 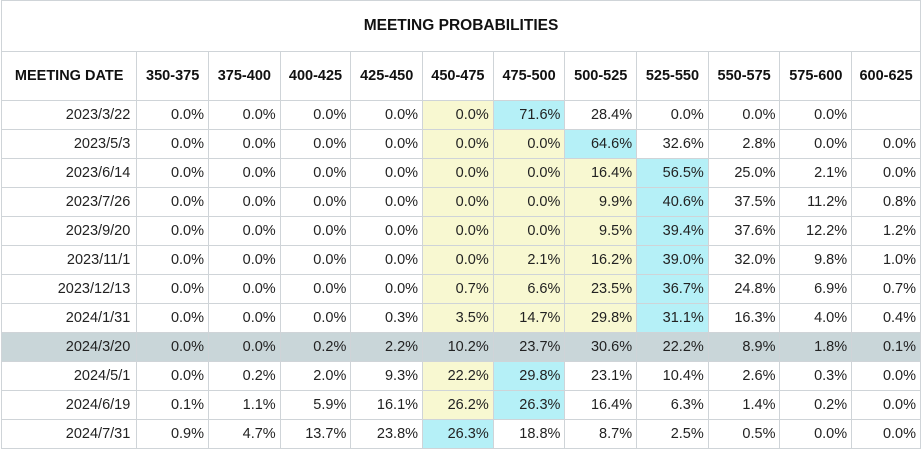 I want to click on probability-cell: 31.1%, so click(x=672, y=318).